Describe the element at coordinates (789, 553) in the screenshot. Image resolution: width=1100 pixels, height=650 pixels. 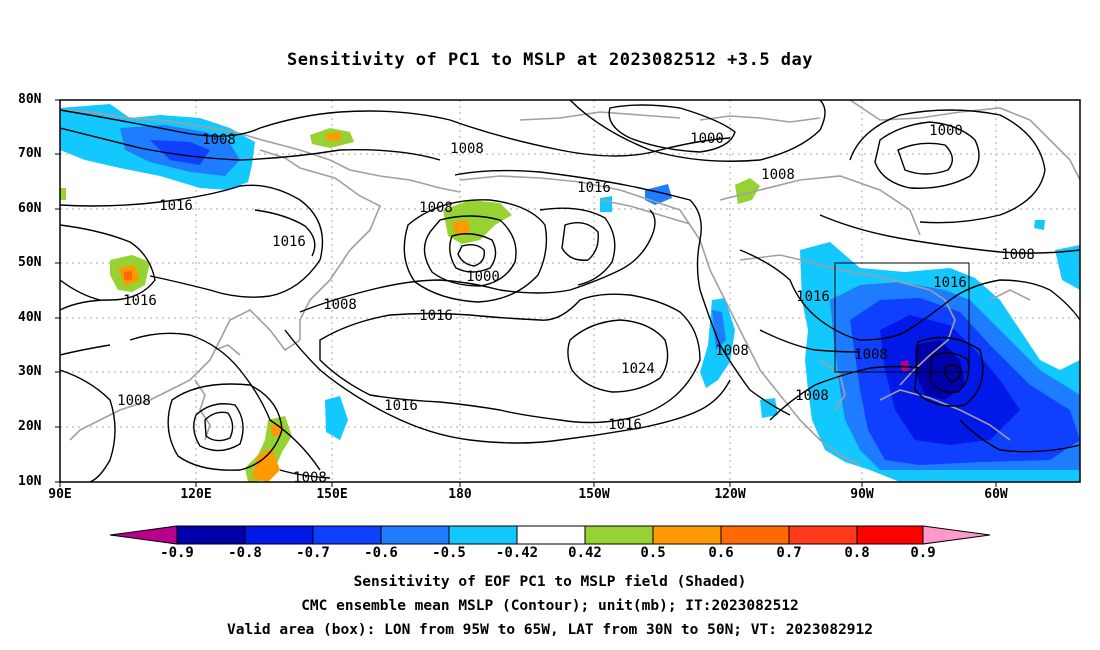
I see `colorbar-label: 0.7` at that location.